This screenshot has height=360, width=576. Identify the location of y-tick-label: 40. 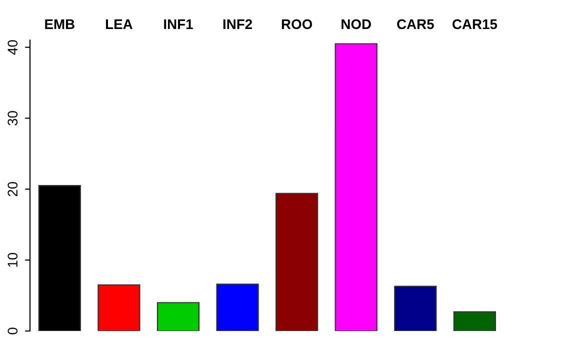
(13, 47).